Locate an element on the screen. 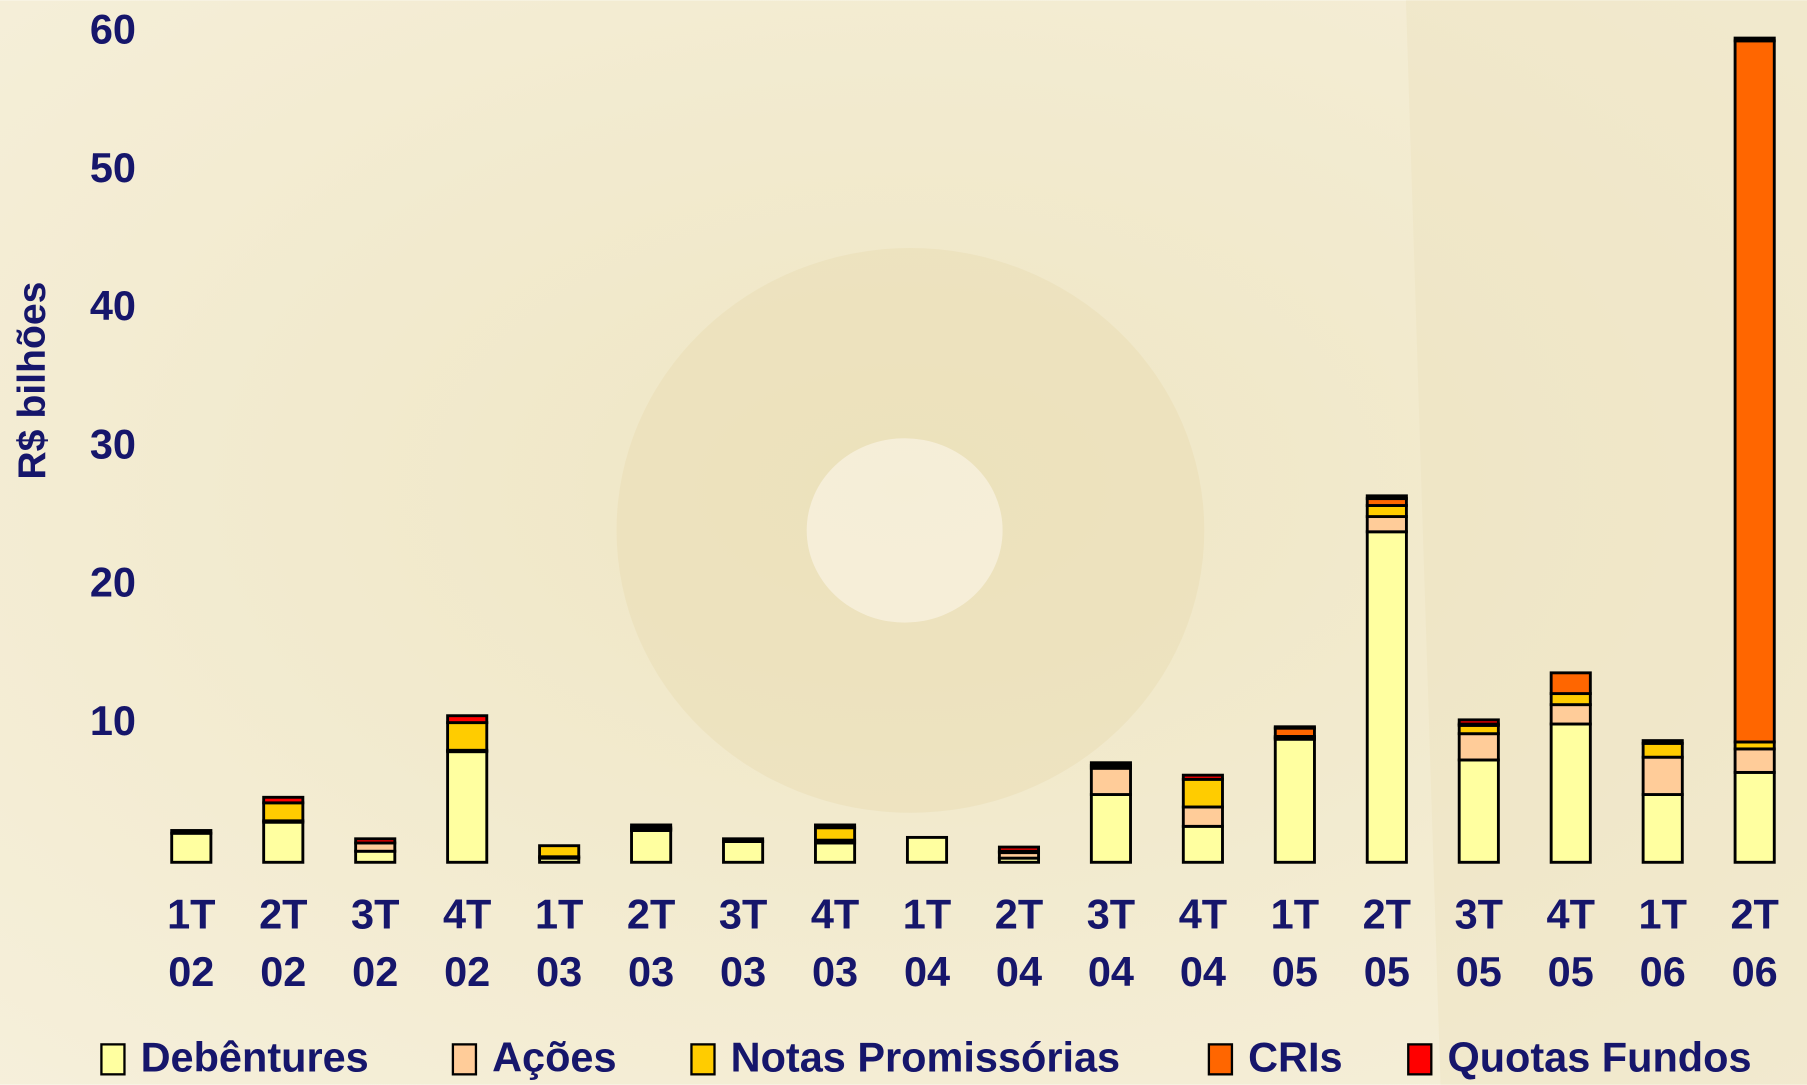 The image size is (1807, 1085). legend-label: Notas Promissórias is located at coordinates (926, 1056).